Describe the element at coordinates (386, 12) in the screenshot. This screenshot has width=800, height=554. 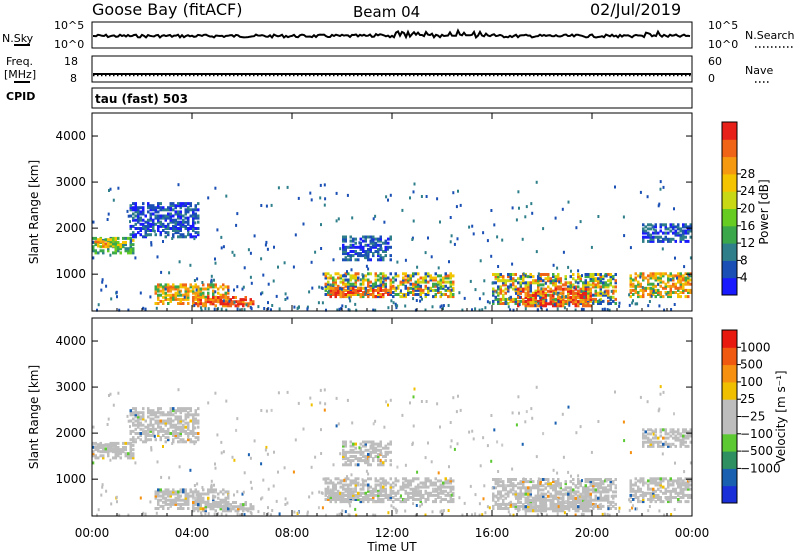
I see `beam-title: Beam 04` at that location.